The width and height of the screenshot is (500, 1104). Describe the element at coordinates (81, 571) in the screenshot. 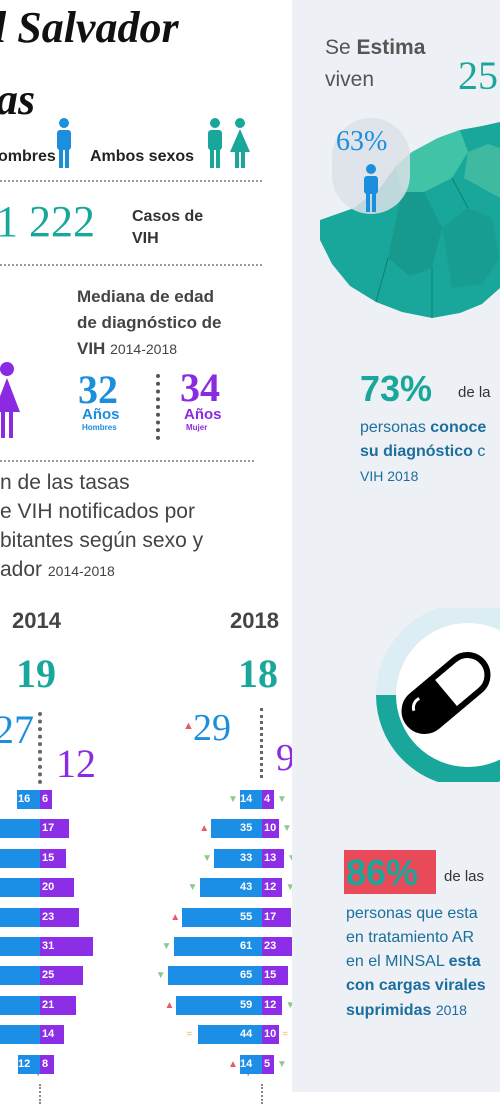

I see `rates-years: 2014-2018` at that location.